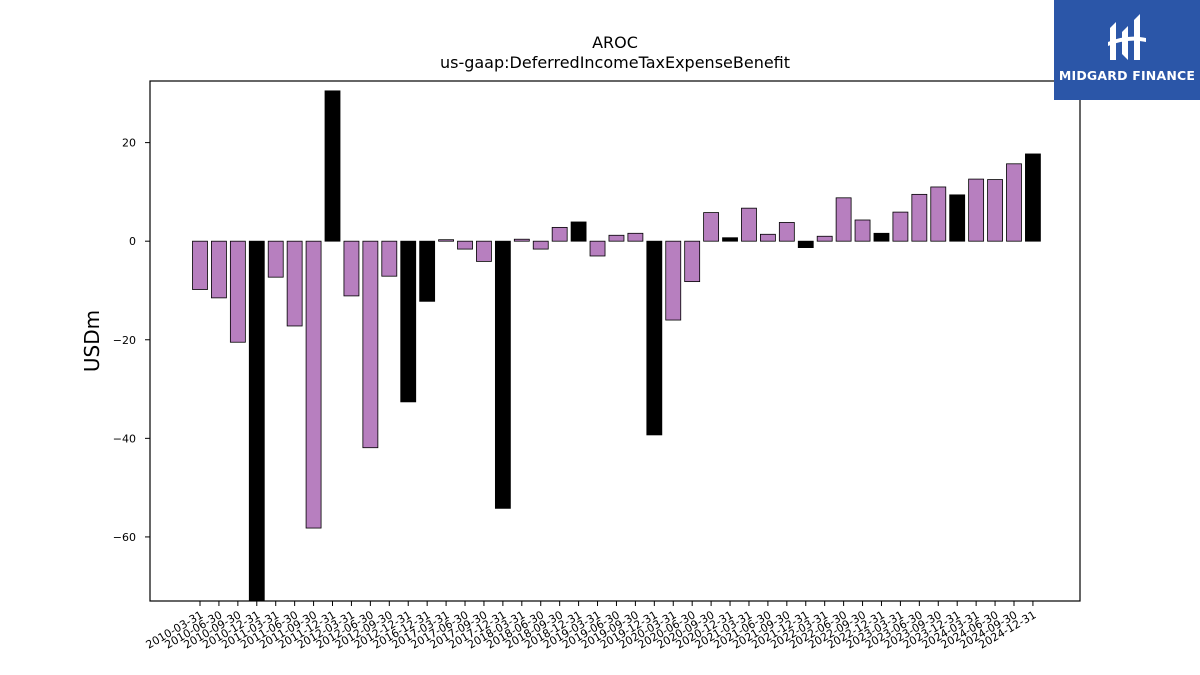 This screenshot has height=675, width=1200. I want to click on y-axis-ticks: 20 0 −20 −40 −60, so click(131, 340).